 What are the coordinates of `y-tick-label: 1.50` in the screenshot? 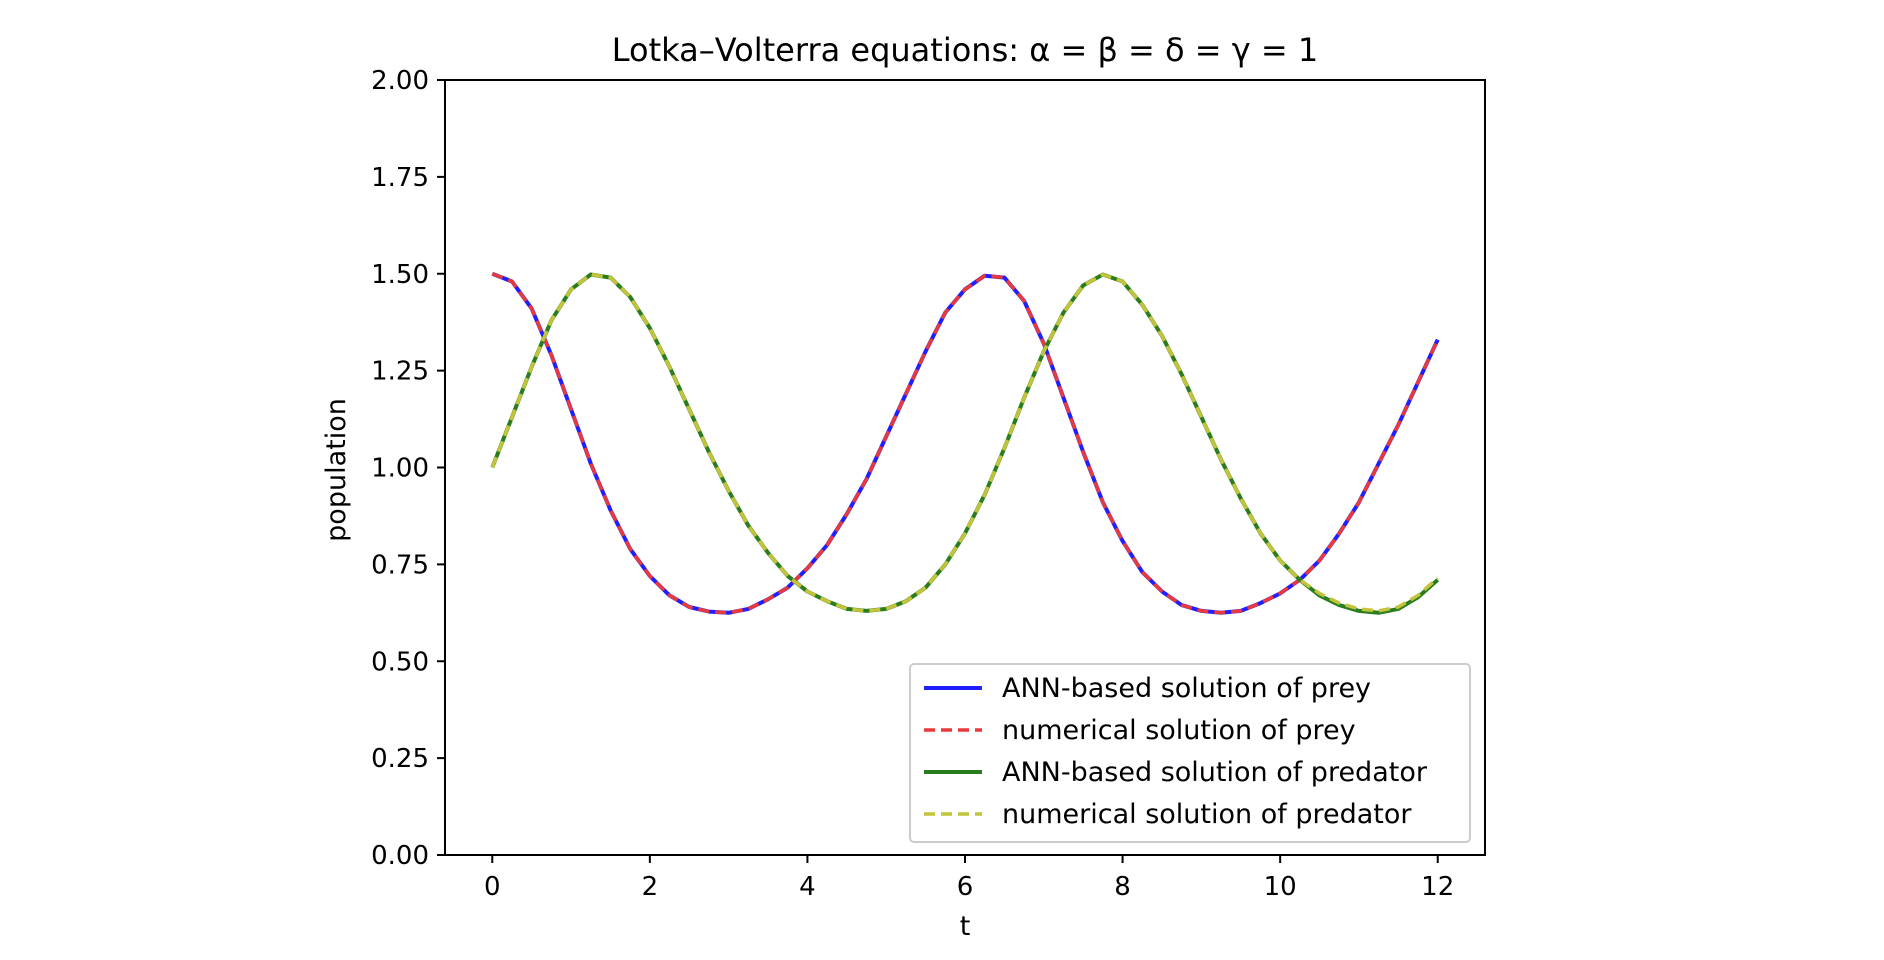 It's located at (400, 275).